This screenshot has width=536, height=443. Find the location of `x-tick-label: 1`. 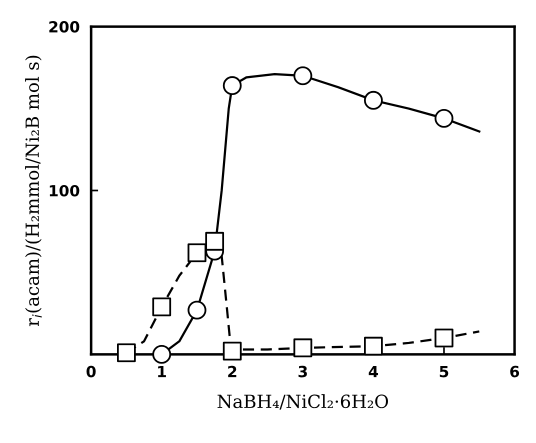

x-tick-label: 1 is located at coordinates (162, 372).